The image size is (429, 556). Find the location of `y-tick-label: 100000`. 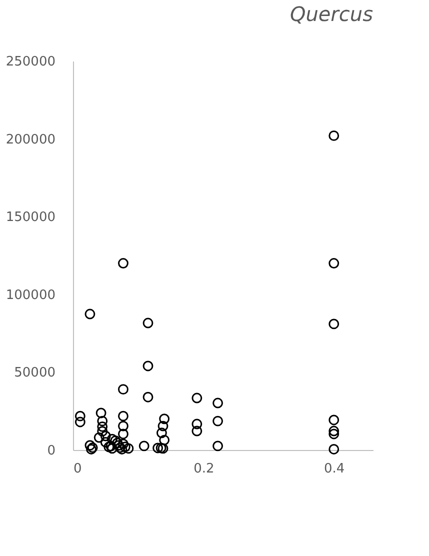

y-tick-label: 100000 is located at coordinates (31, 295).